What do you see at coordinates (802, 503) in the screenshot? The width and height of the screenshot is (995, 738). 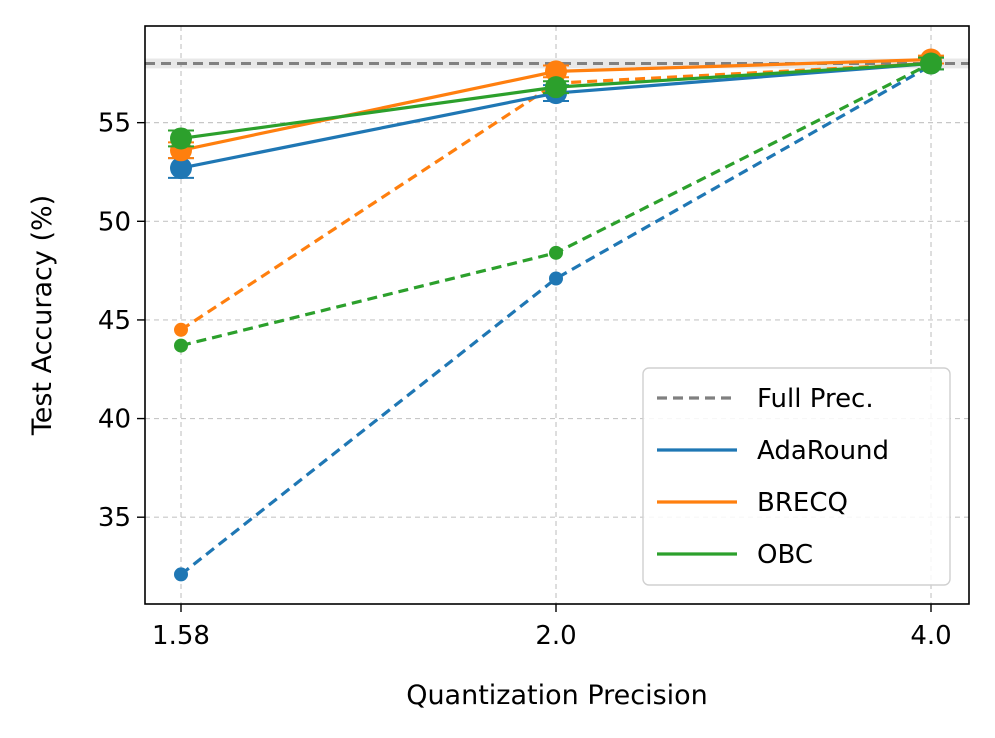 I see `legend-label: BRECQ` at bounding box center [802, 503].